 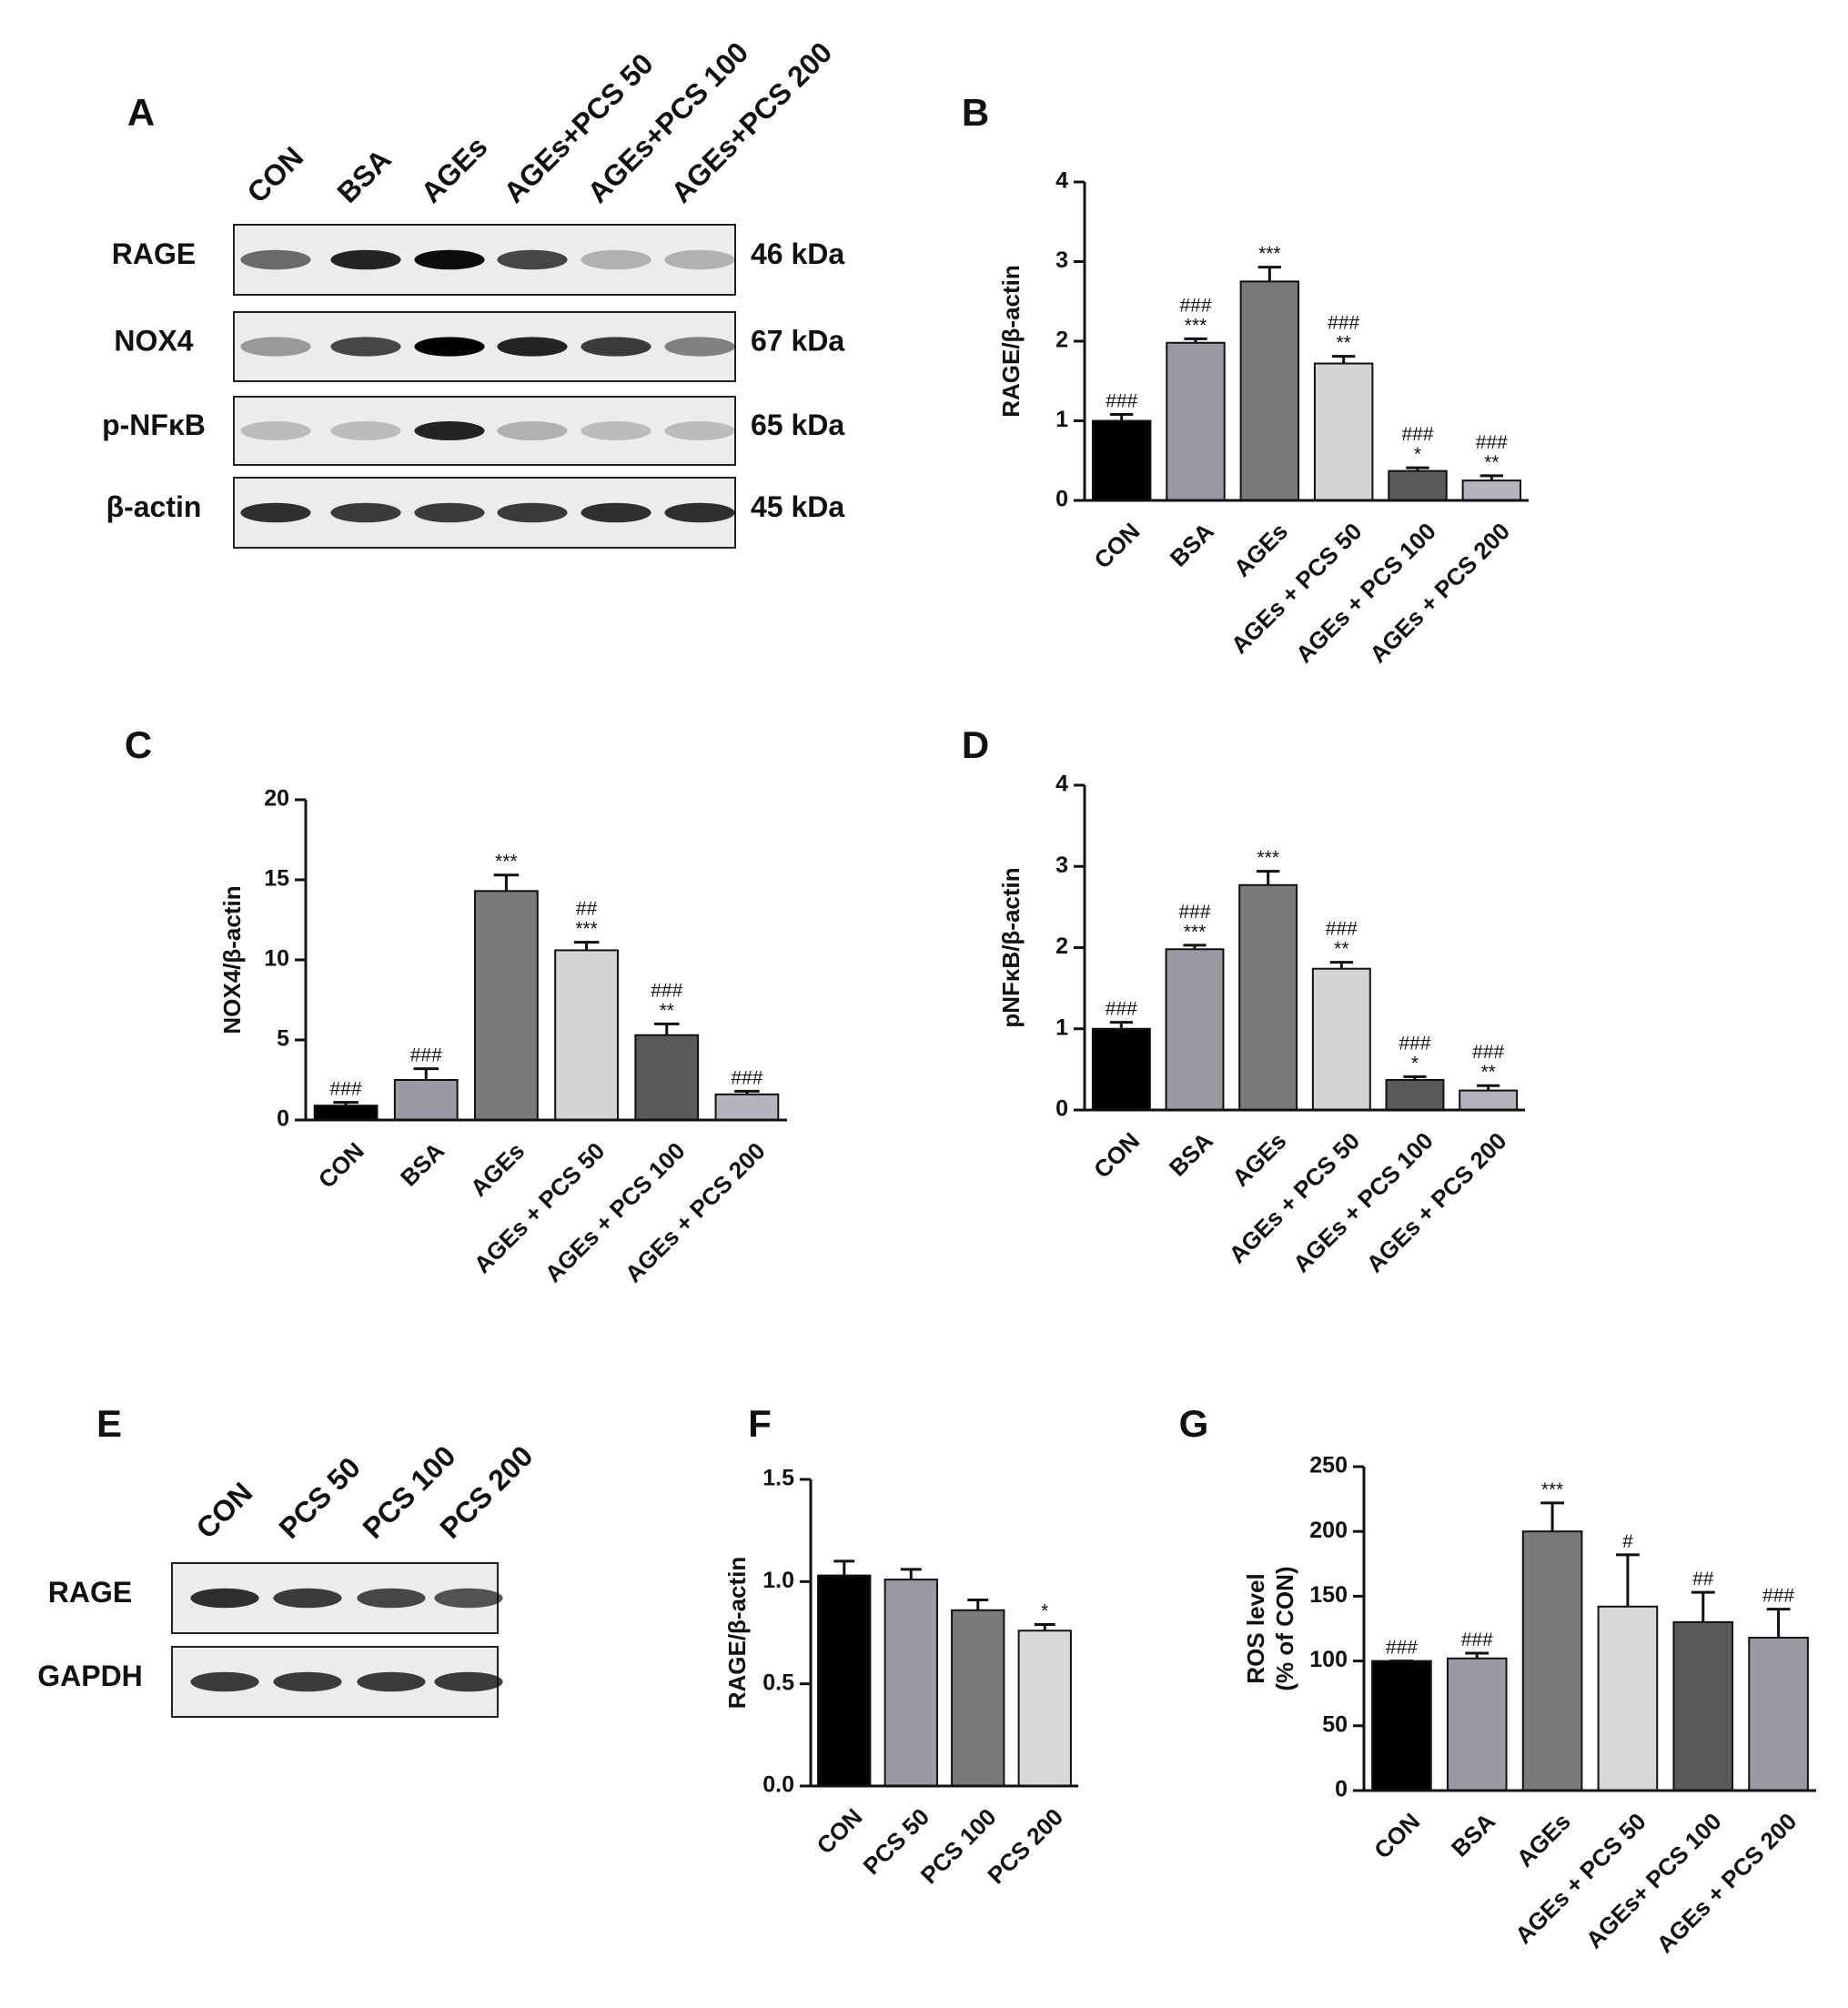 I want to click on y-tick-label: 50, so click(x=1335, y=1724).